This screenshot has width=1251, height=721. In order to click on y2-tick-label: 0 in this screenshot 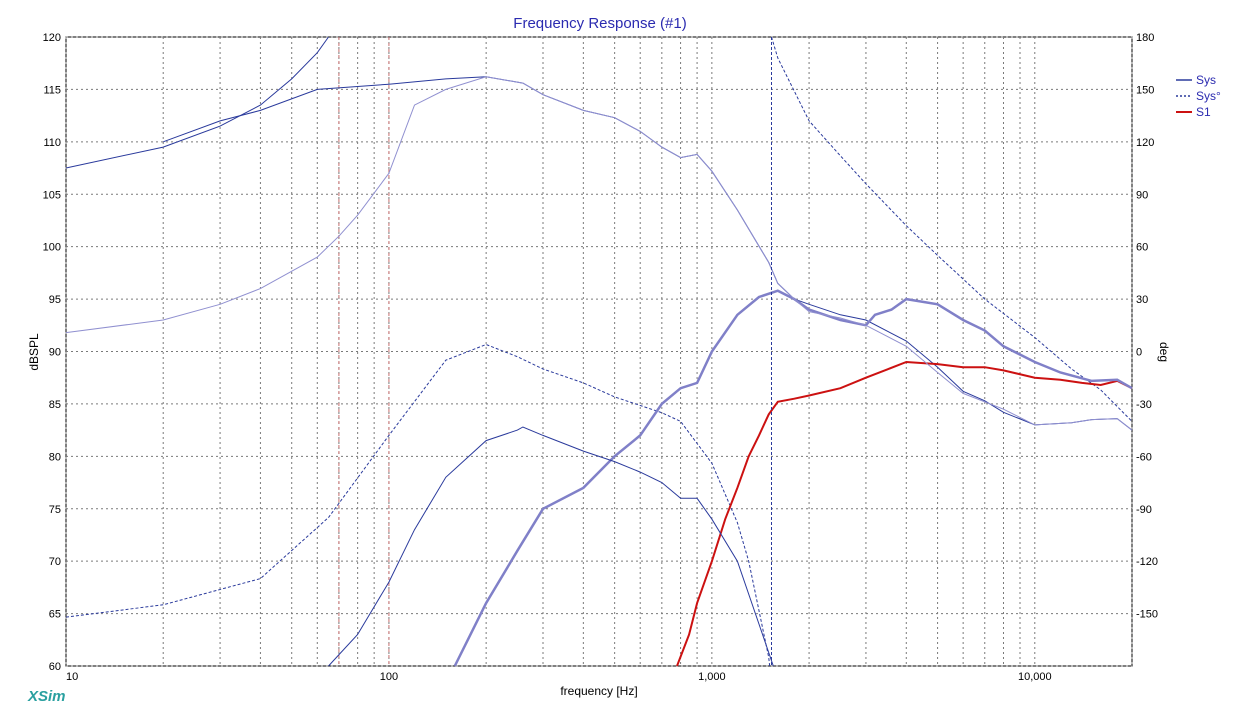, I will do `click(1139, 353)`.